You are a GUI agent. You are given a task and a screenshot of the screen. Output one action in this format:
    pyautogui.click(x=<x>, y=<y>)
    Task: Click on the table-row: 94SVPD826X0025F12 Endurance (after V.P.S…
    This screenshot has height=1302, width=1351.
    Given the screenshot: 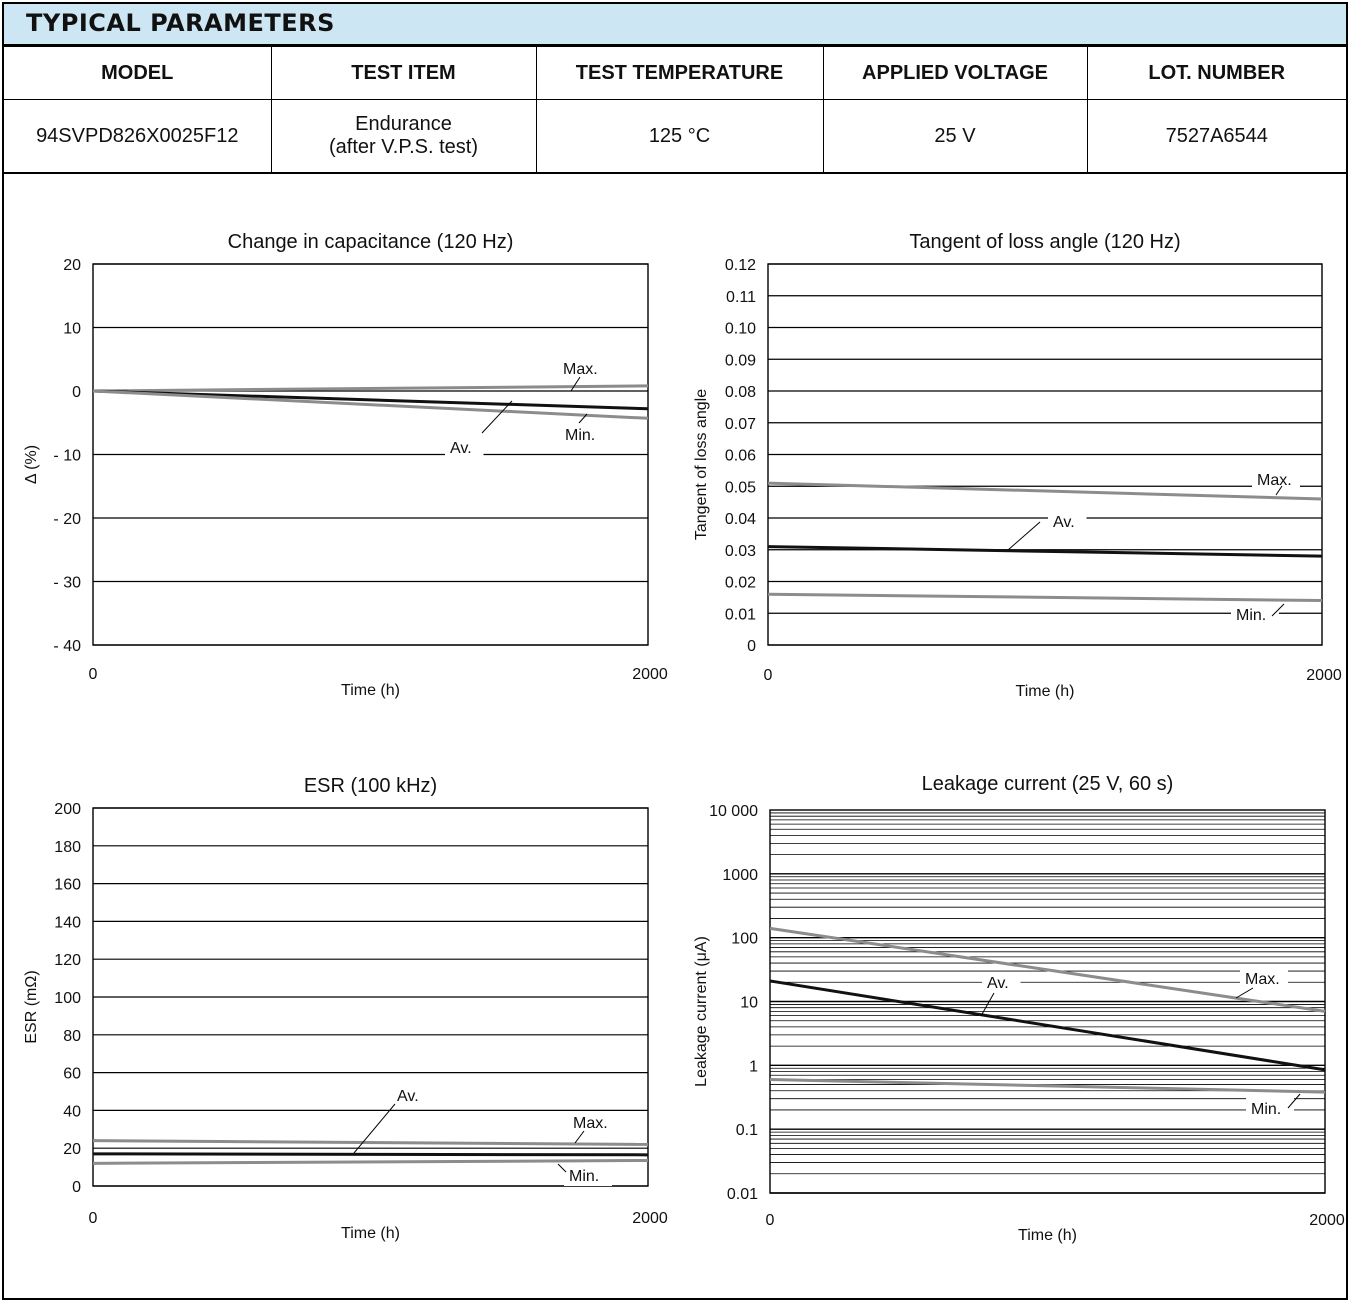 What is the action you would take?
    pyautogui.click(x=675, y=136)
    